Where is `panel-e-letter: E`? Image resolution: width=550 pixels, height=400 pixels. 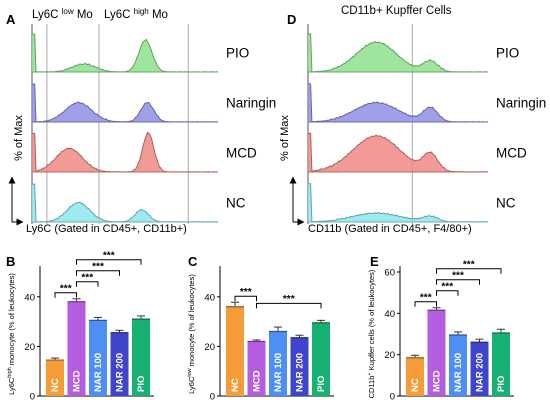 panel-e-letter: E is located at coordinates (374, 261).